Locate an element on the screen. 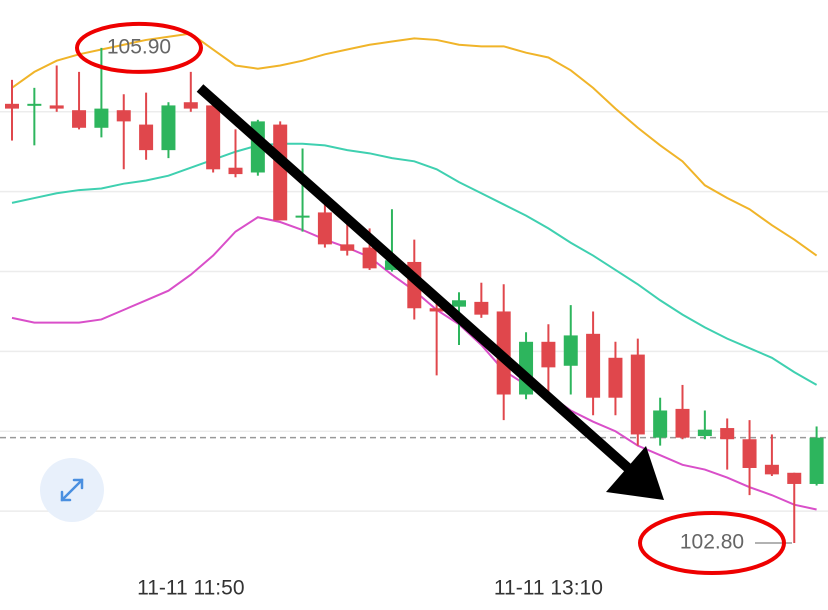 The height and width of the screenshot is (610, 828). annotation-label: 105.90 is located at coordinates (139, 46).